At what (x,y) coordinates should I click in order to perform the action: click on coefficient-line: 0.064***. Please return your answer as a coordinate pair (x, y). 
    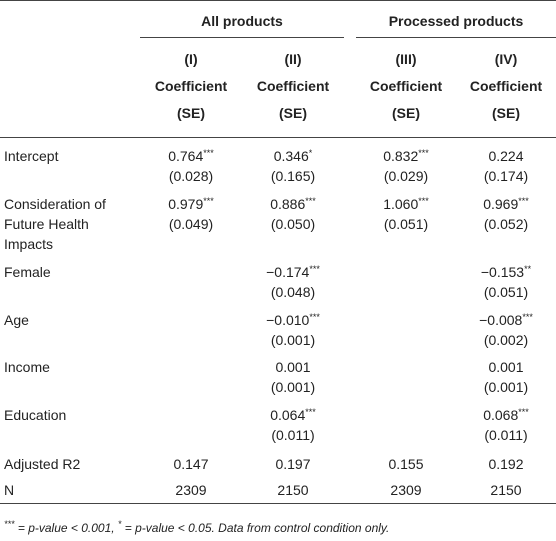
    Looking at the image, I should click on (293, 415).